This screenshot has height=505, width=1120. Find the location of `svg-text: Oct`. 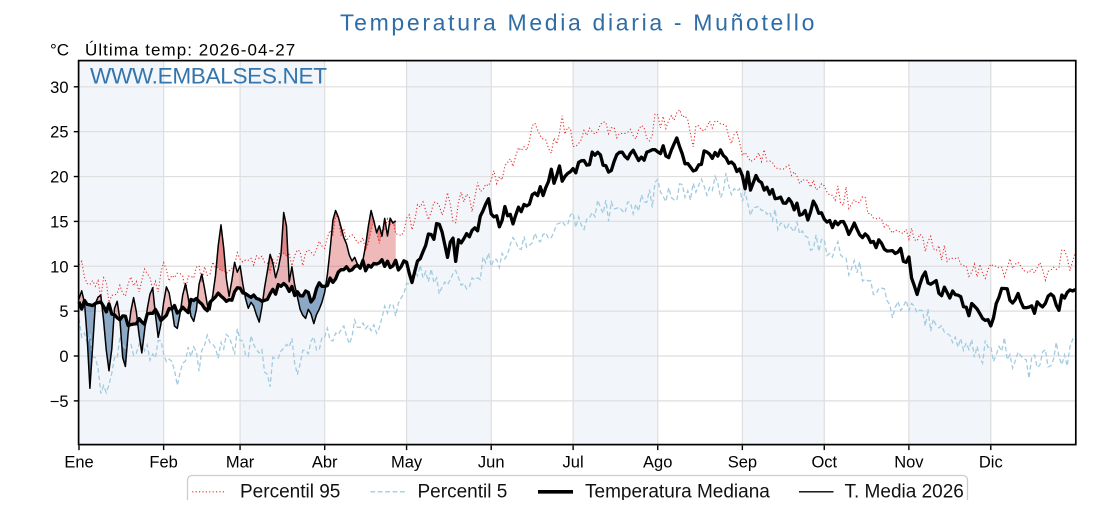

svg-text: Oct is located at coordinates (824, 463).